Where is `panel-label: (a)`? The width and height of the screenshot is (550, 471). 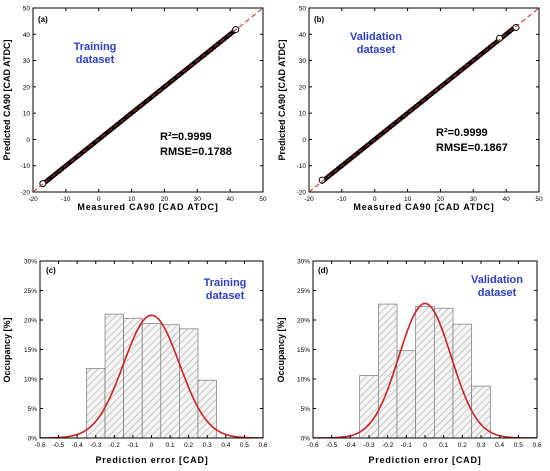 panel-label: (a) is located at coordinates (43, 19).